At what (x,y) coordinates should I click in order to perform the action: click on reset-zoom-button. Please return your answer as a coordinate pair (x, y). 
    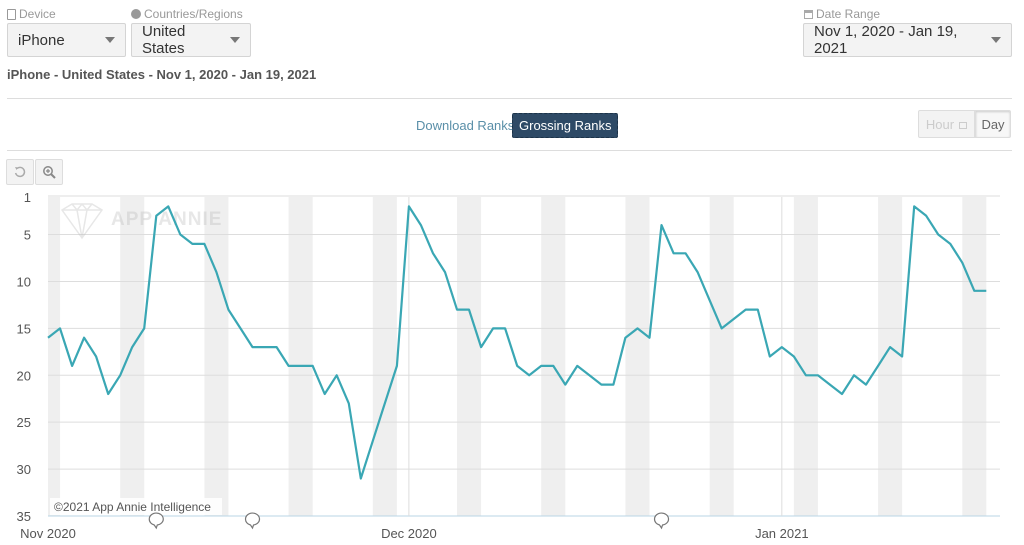
    Looking at the image, I should click on (20, 172).